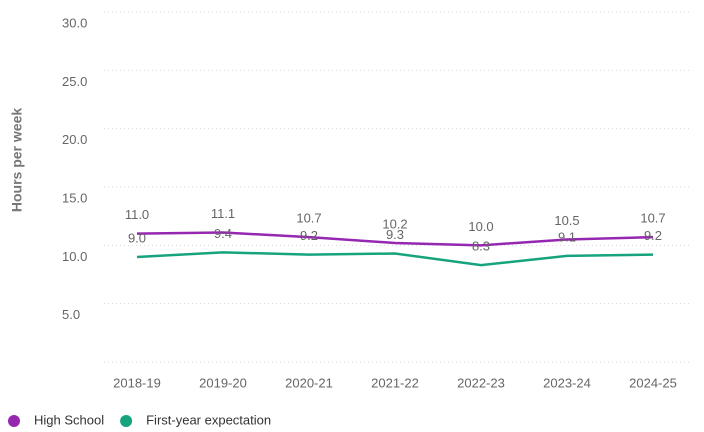 The height and width of the screenshot is (432, 704). Describe the element at coordinates (223, 213) in the screenshot. I see `data-label: 11.1` at that location.